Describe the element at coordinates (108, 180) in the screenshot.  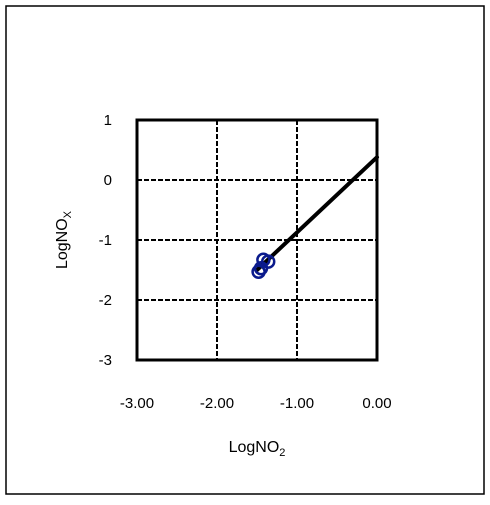
I see `y-tick-label: 0` at that location.